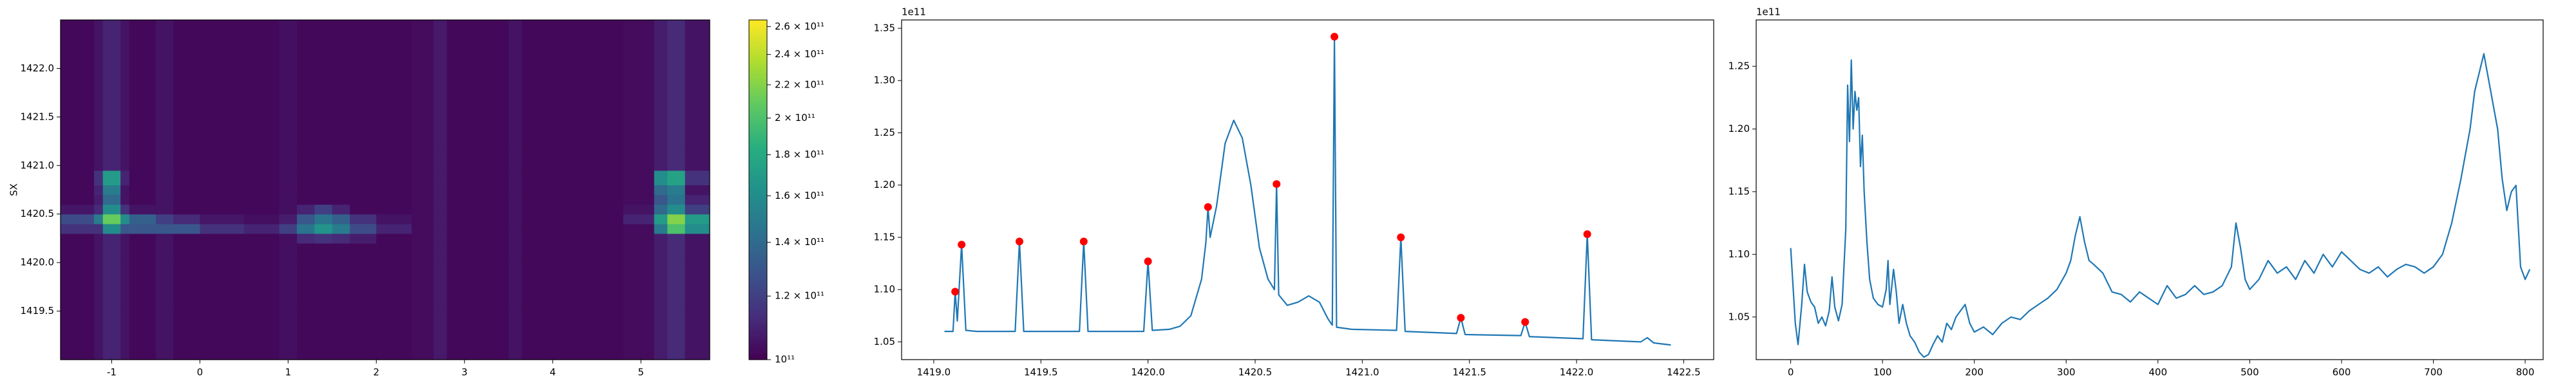 This screenshot has width=2576, height=386. I want to click on y-tick-label: 1.20, so click(884, 184).